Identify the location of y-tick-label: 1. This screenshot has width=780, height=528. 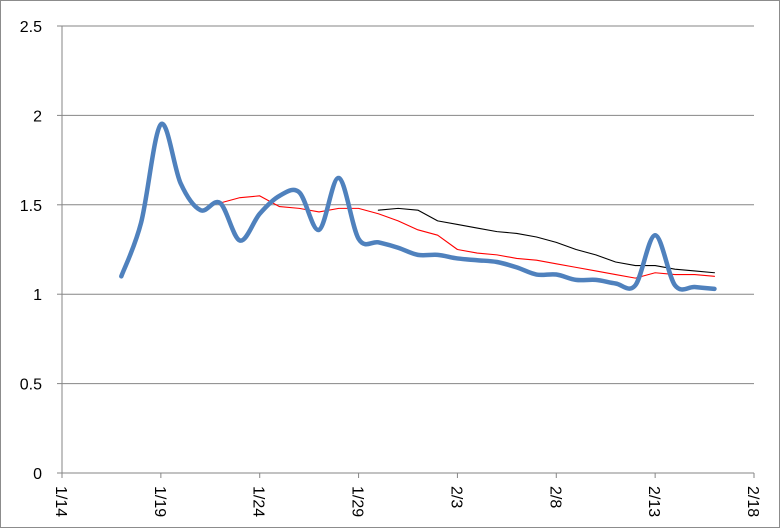
(37, 295).